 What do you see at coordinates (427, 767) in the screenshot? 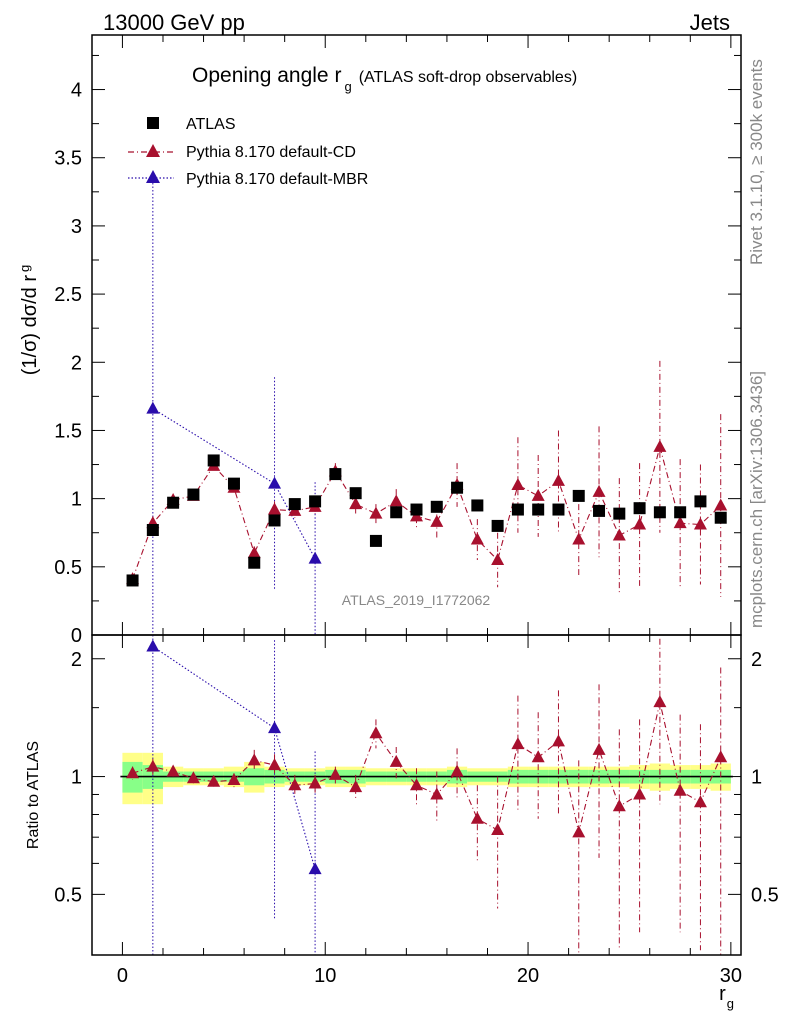
I see `cd-ratio-line` at bounding box center [427, 767].